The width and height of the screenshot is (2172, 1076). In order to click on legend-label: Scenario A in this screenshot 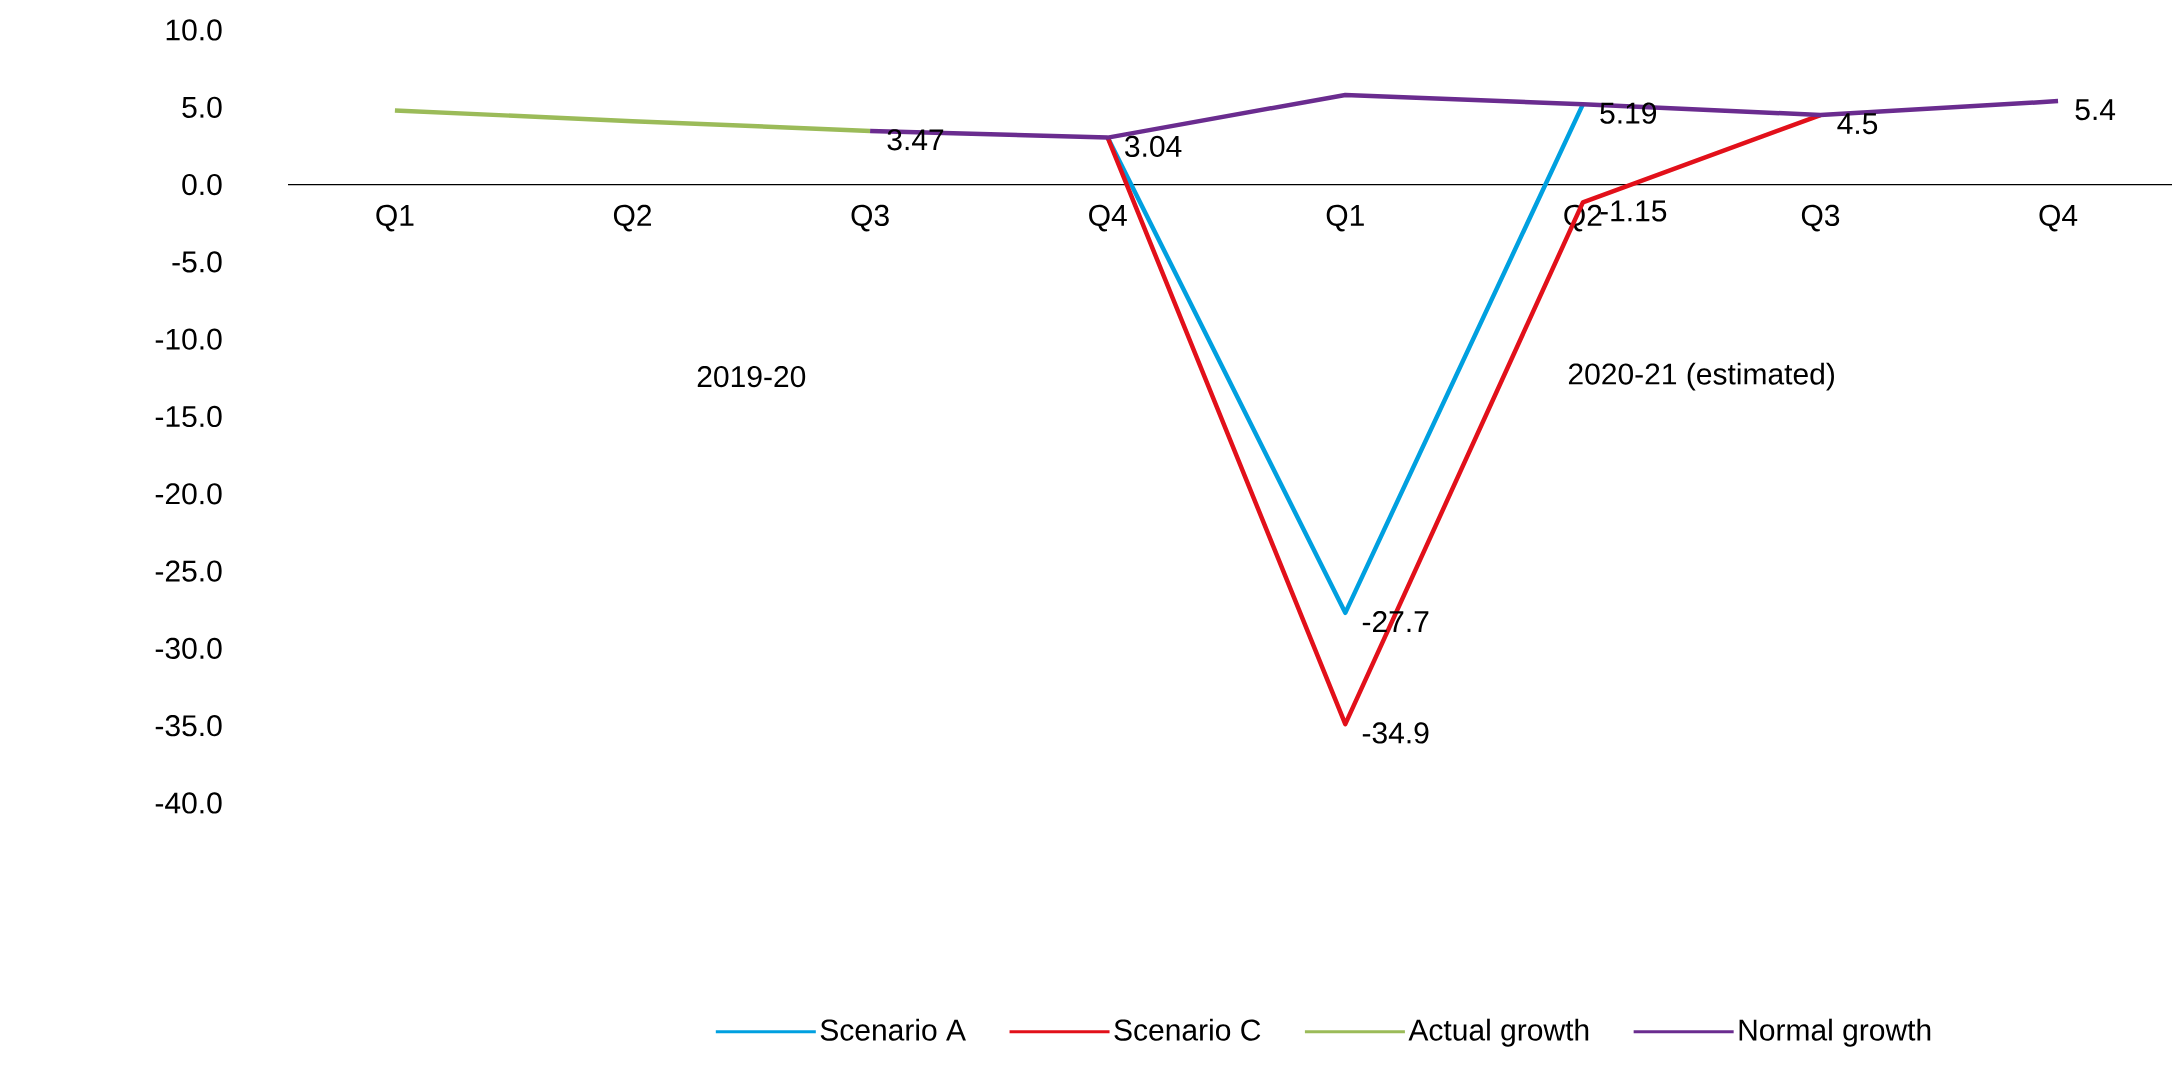, I will do `click(893, 1029)`.